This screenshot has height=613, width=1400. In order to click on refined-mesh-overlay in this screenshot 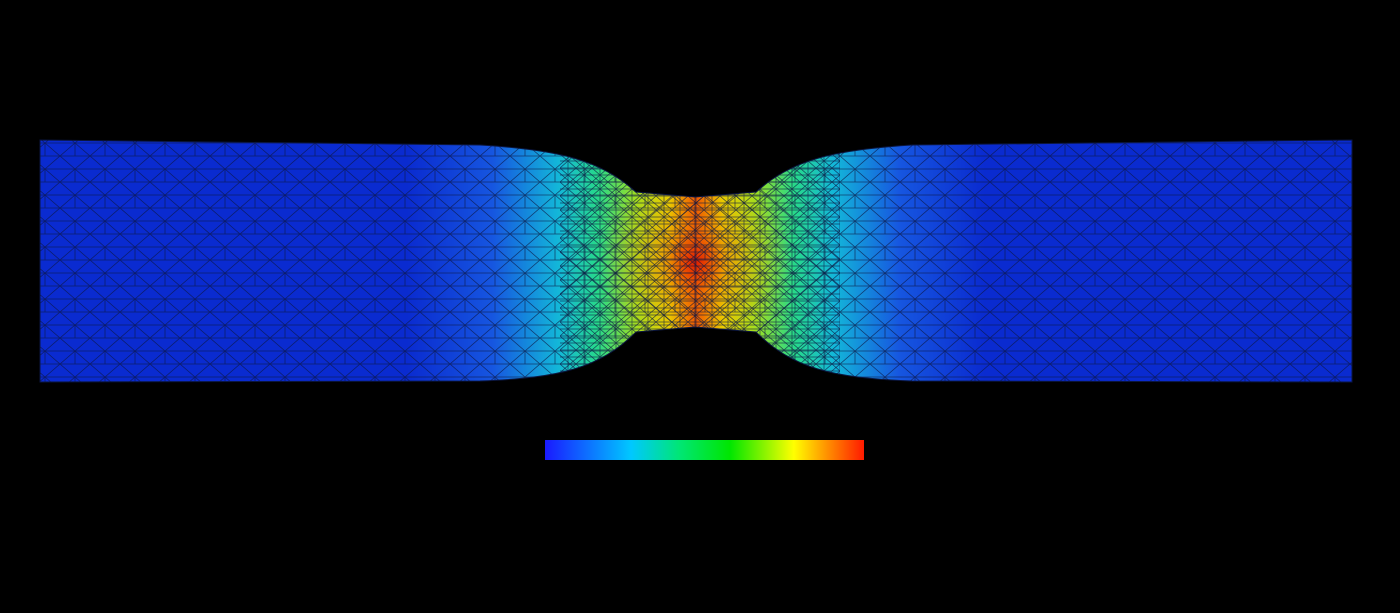, I will do `click(700, 265)`.